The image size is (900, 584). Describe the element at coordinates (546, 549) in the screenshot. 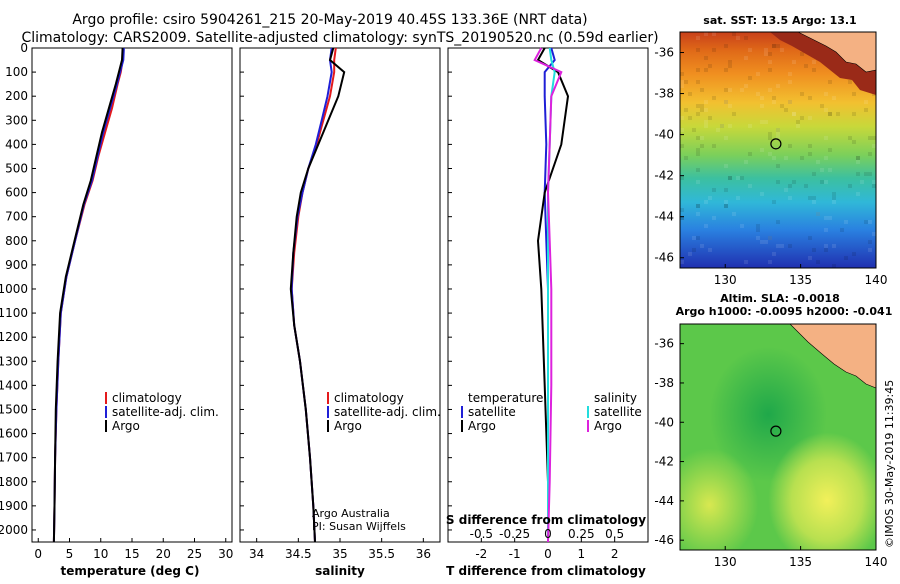

I see `difference-x-axis: -2 -1 0 1 2` at that location.